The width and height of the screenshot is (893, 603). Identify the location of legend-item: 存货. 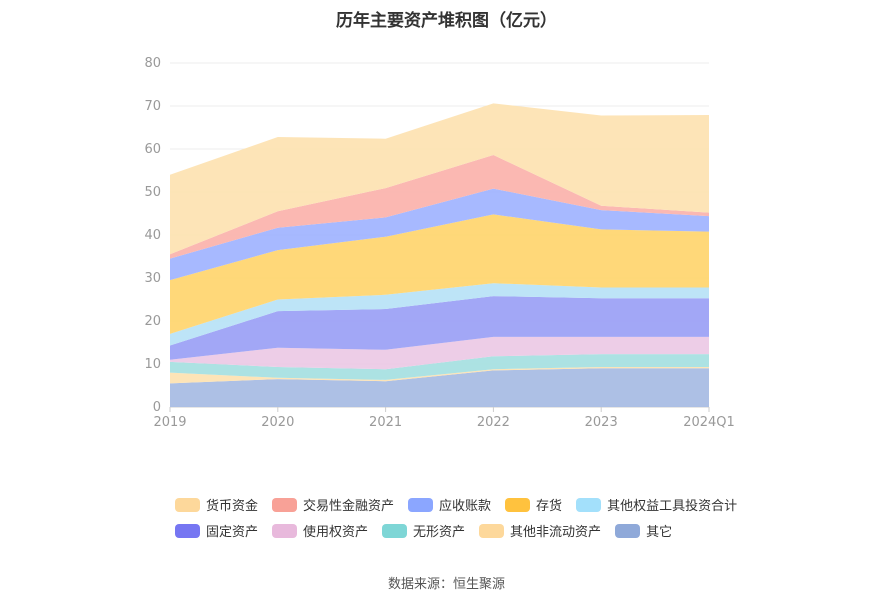
(534, 505).